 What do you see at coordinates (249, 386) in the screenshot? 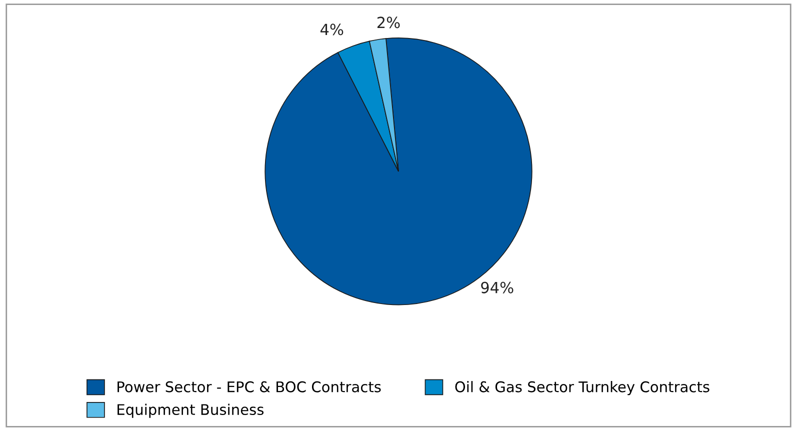
I see `legend-label: Power Sector - EPC & BOC Contracts` at bounding box center [249, 386].